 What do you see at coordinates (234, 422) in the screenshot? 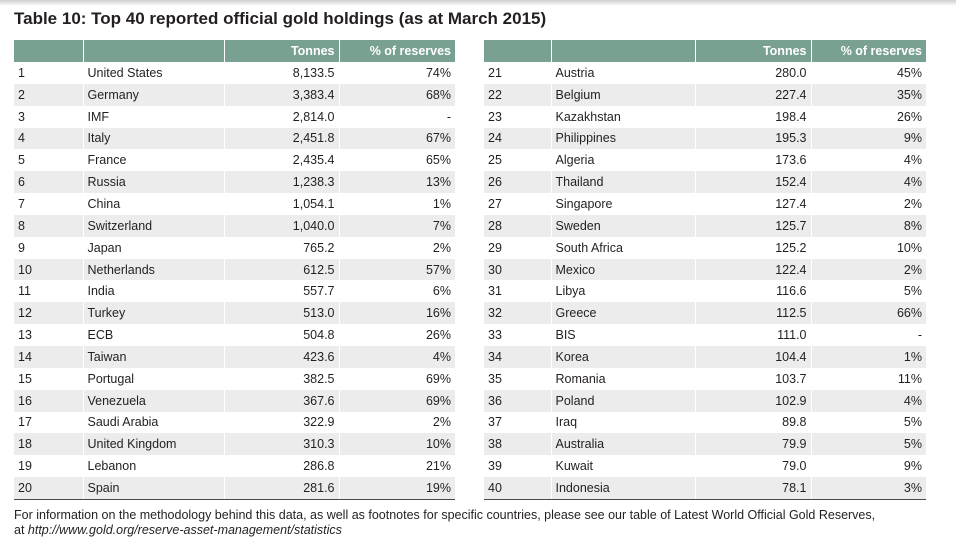
I see `table-row: 17 Saudi Arabia 322.9 2%` at bounding box center [234, 422].